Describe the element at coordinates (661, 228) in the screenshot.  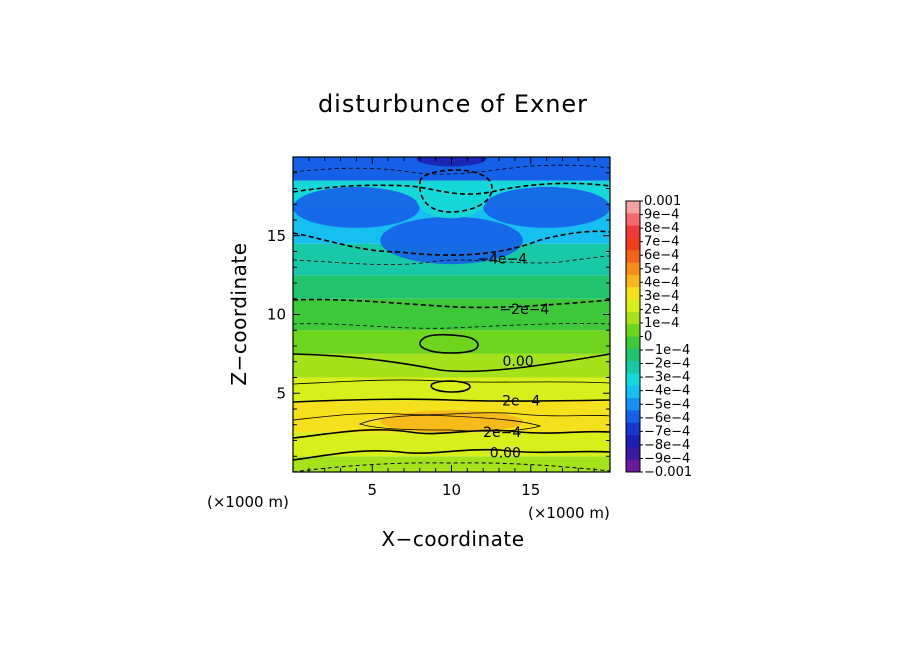
I see `colorbar-label: 8e−4` at that location.